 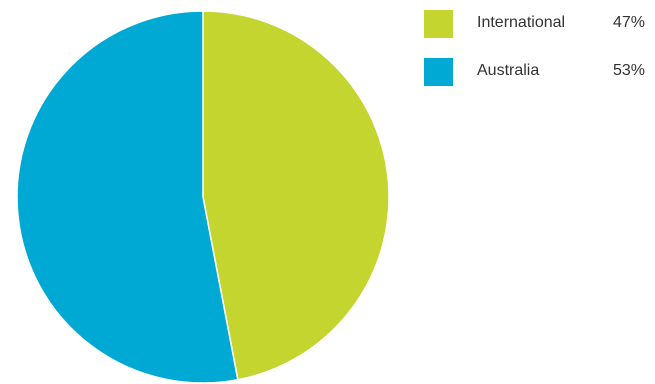 I want to click on legend-value-australia: 53%, so click(x=629, y=70).